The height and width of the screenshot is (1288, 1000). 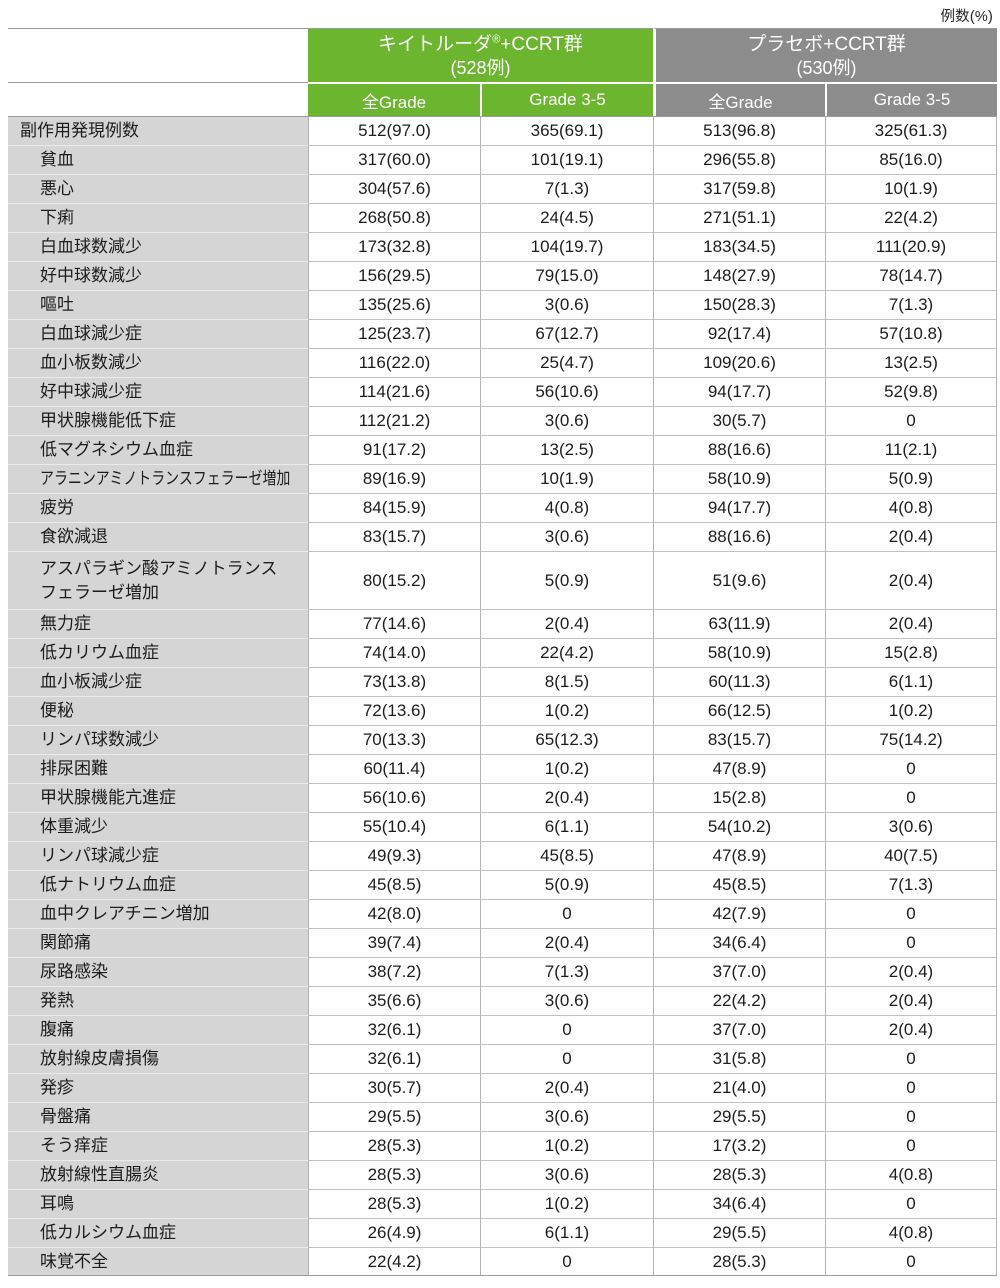 I want to click on value-cell: 89(16.9), so click(x=394, y=478).